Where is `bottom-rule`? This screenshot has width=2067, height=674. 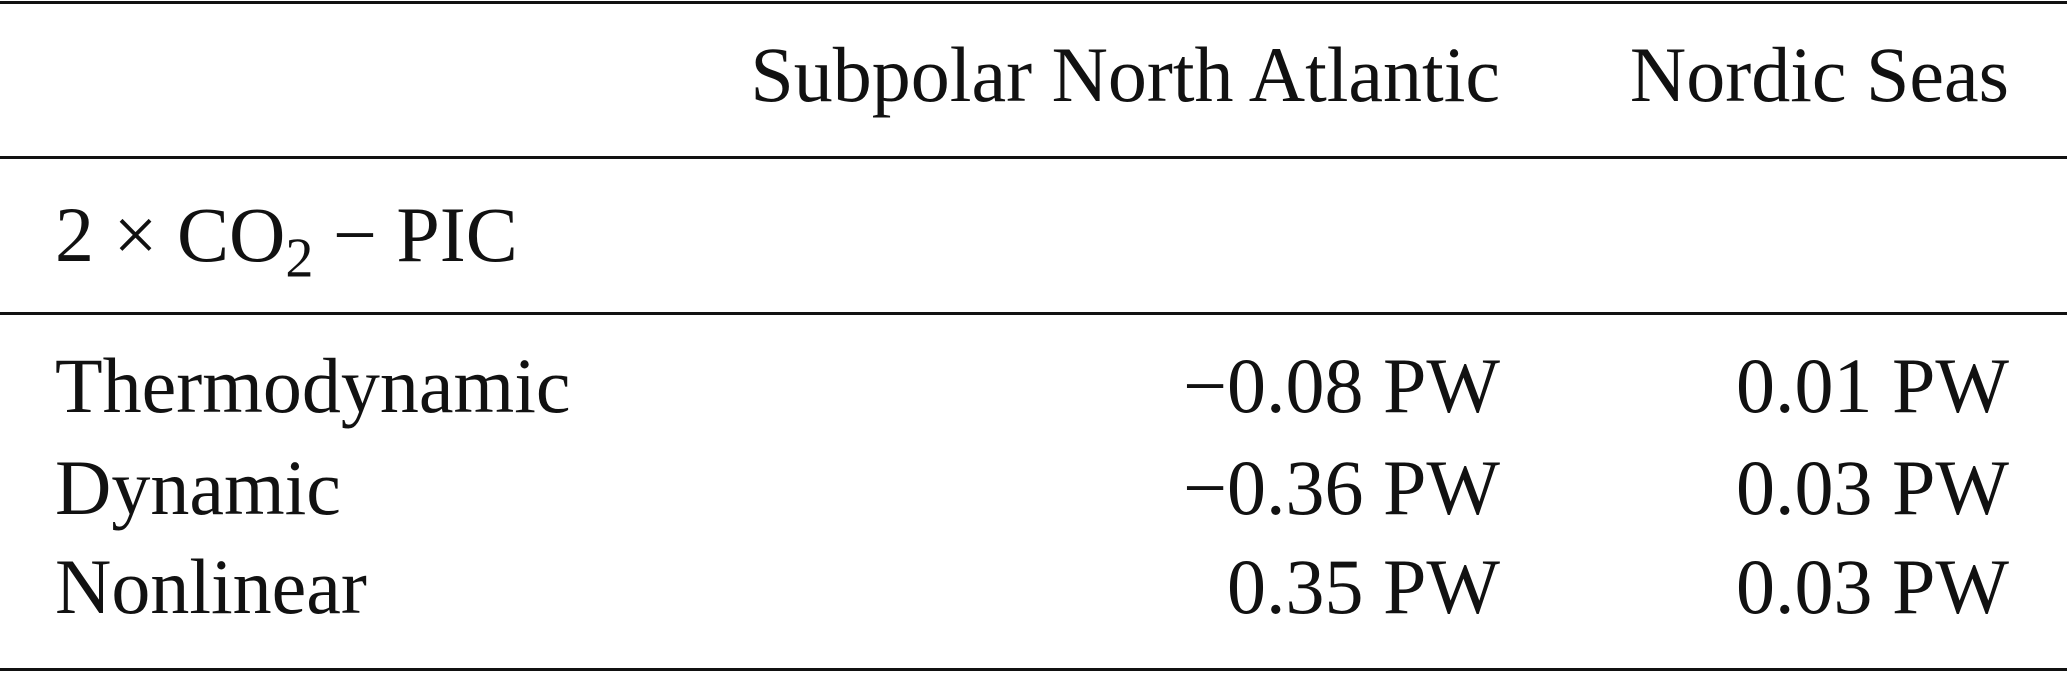
bottom-rule is located at coordinates (1033, 669).